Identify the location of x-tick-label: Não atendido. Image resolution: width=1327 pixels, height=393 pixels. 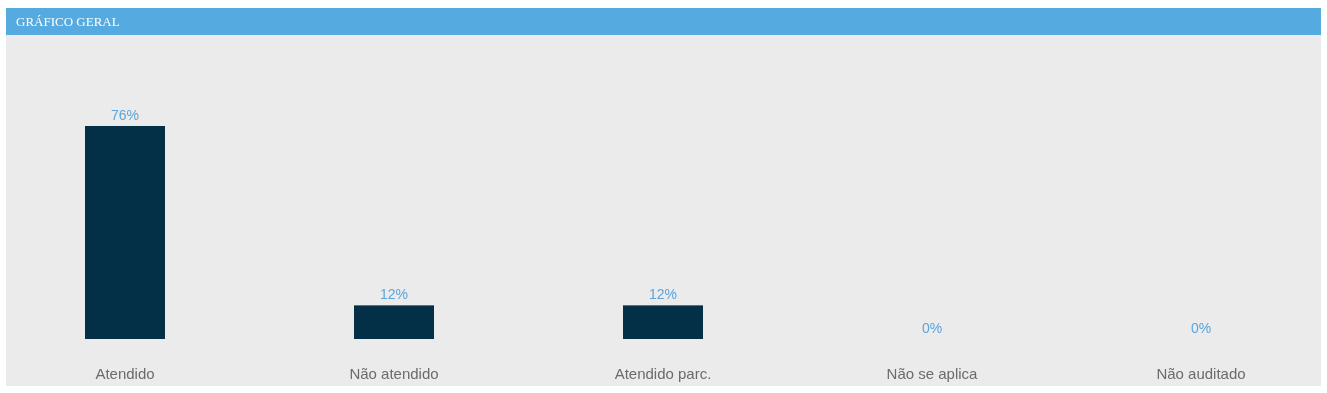
(394, 373).